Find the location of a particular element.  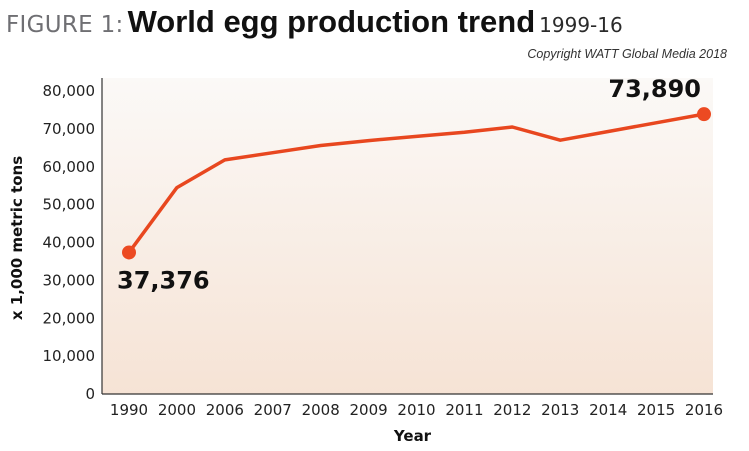

x-tick-label: 2013 is located at coordinates (560, 410).